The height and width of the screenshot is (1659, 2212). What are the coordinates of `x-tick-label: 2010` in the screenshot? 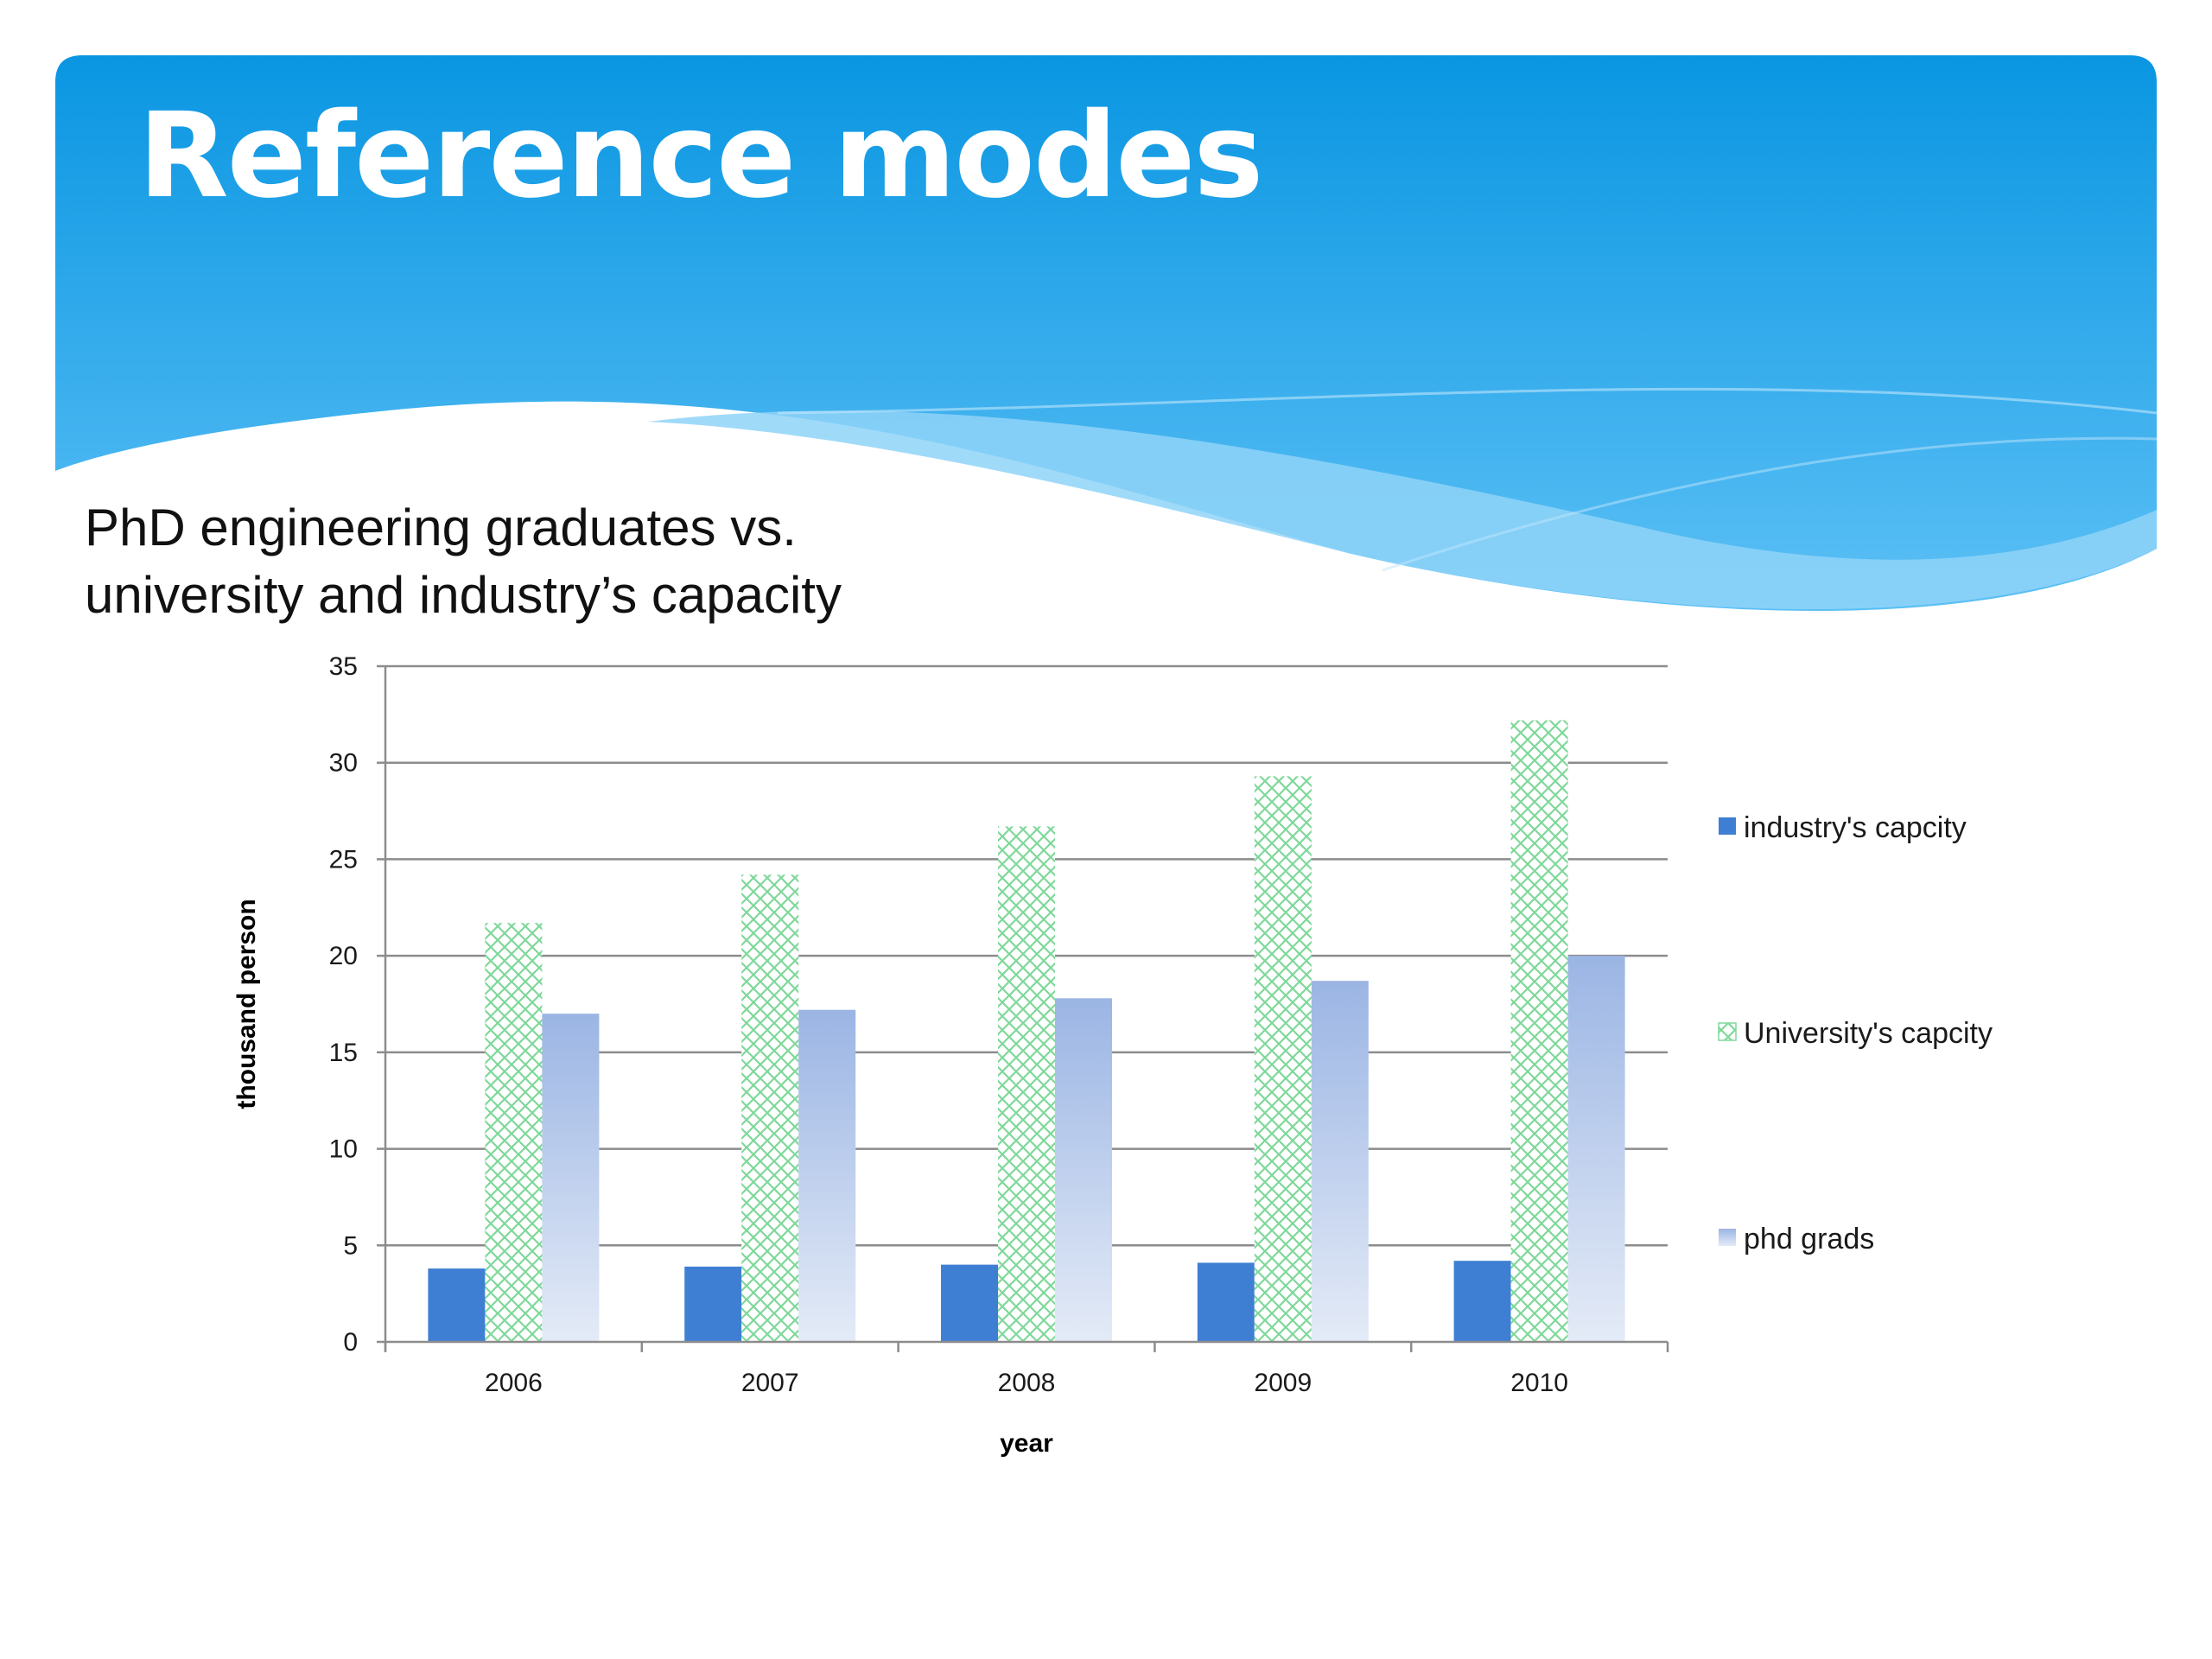 It's located at (1539, 1383).